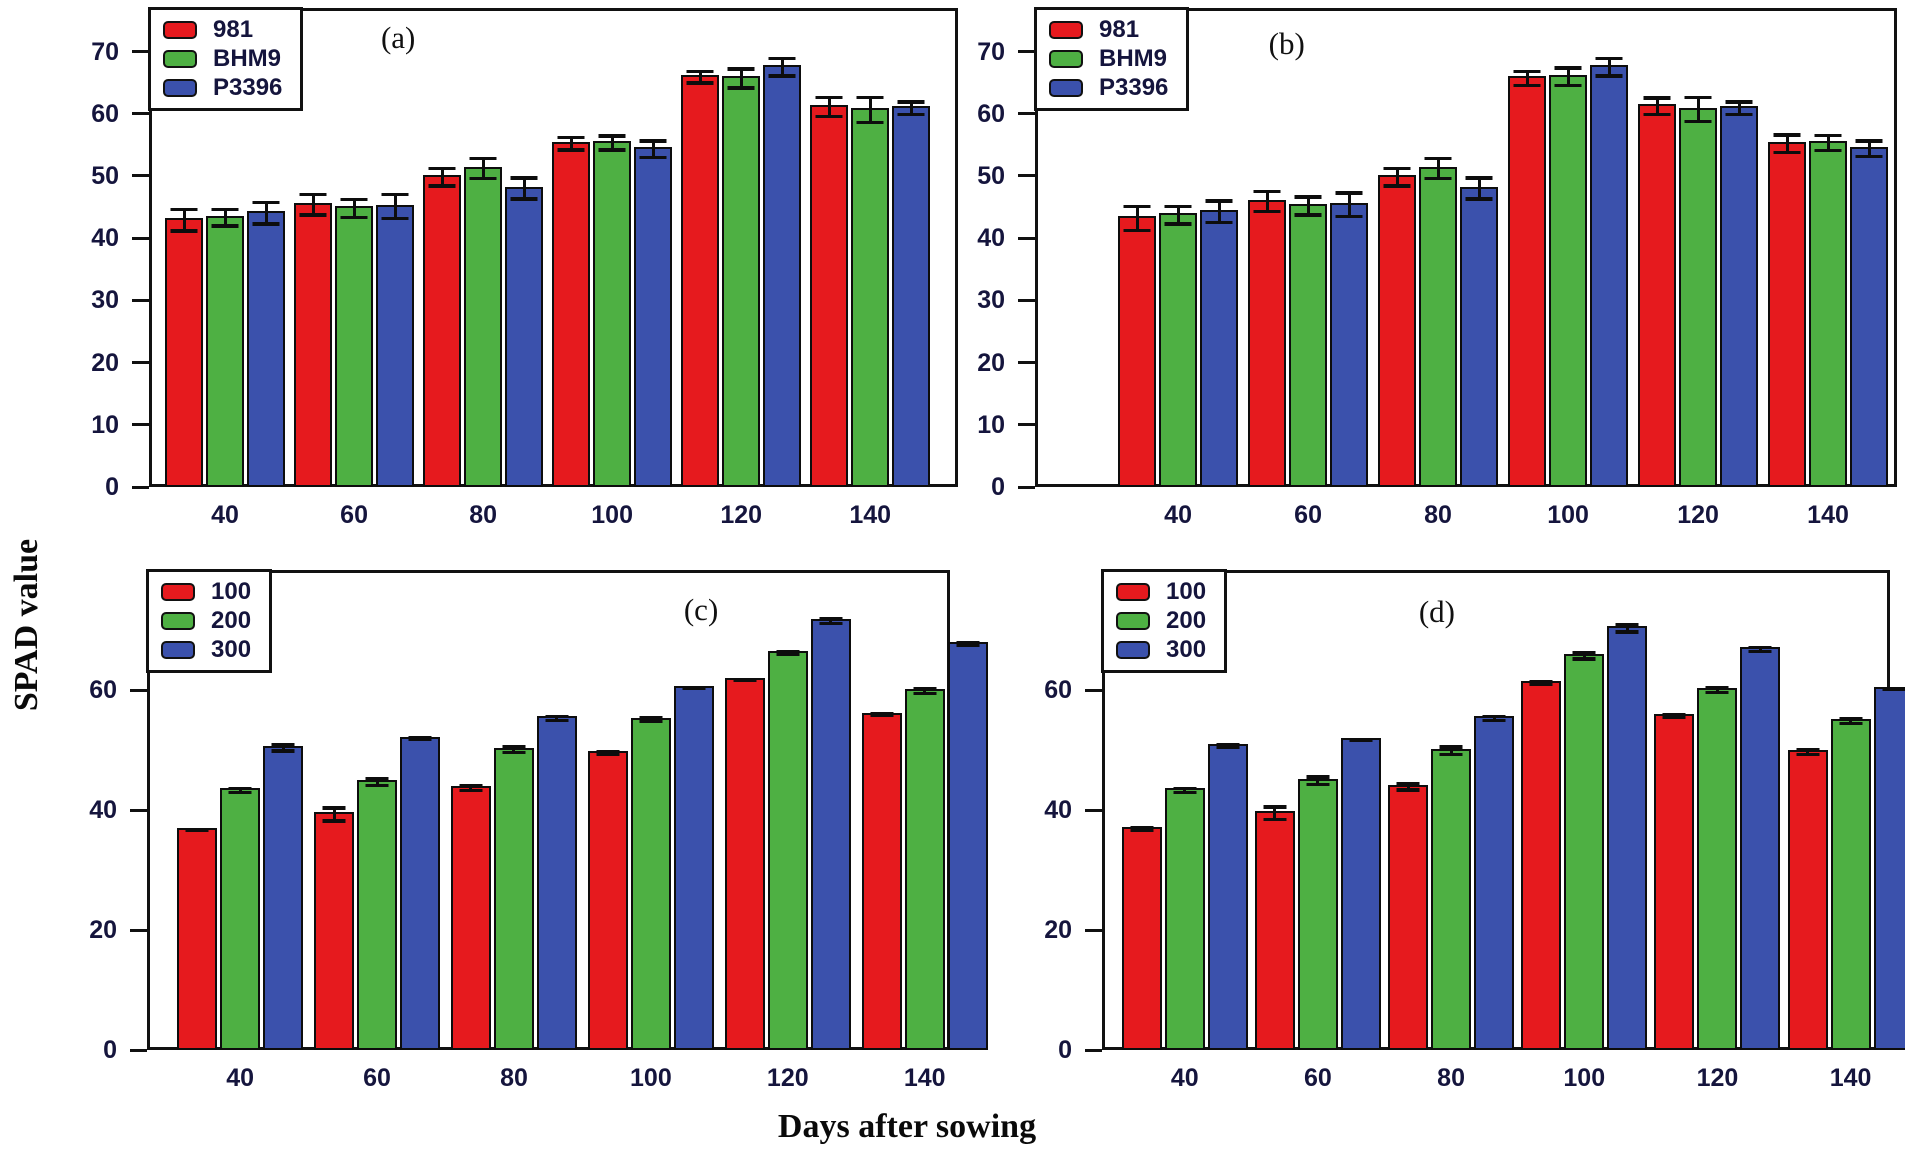  What do you see at coordinates (231, 620) in the screenshot?
I see `legend-label: 200` at bounding box center [231, 620].